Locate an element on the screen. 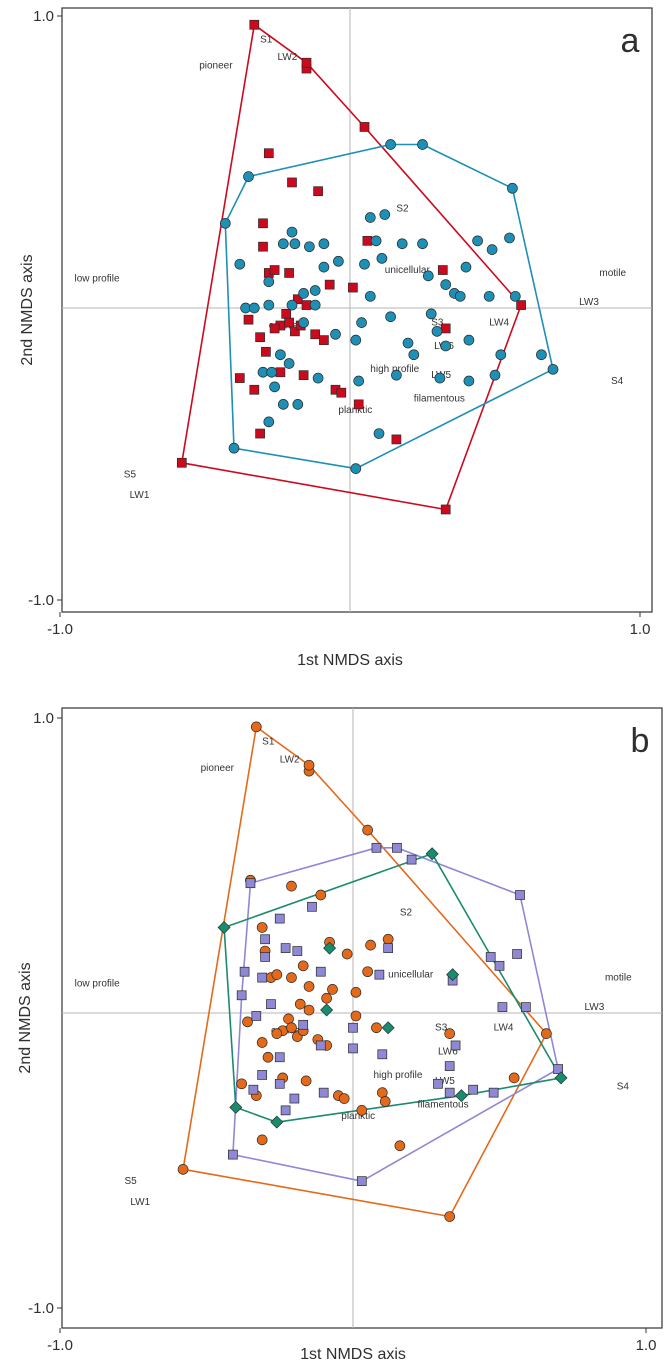 This screenshot has height=1362, width=672. ordination-label: planktic is located at coordinates (358, 1116).